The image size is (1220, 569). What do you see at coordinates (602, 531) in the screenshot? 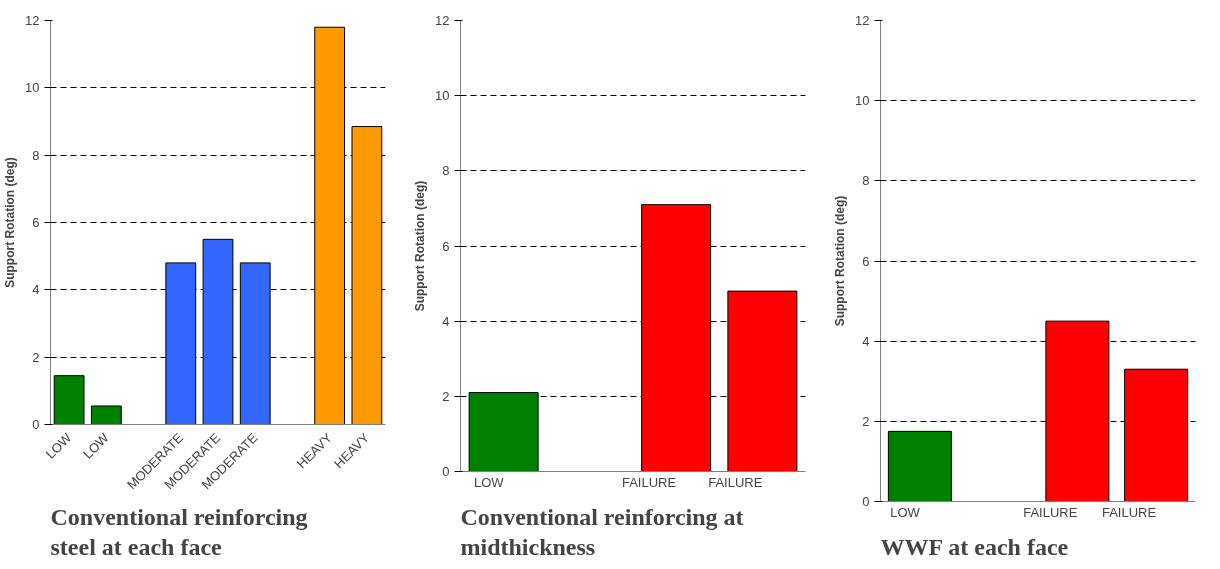
I see `text: Conventional reinforcing at midthickness` at bounding box center [602, 531].